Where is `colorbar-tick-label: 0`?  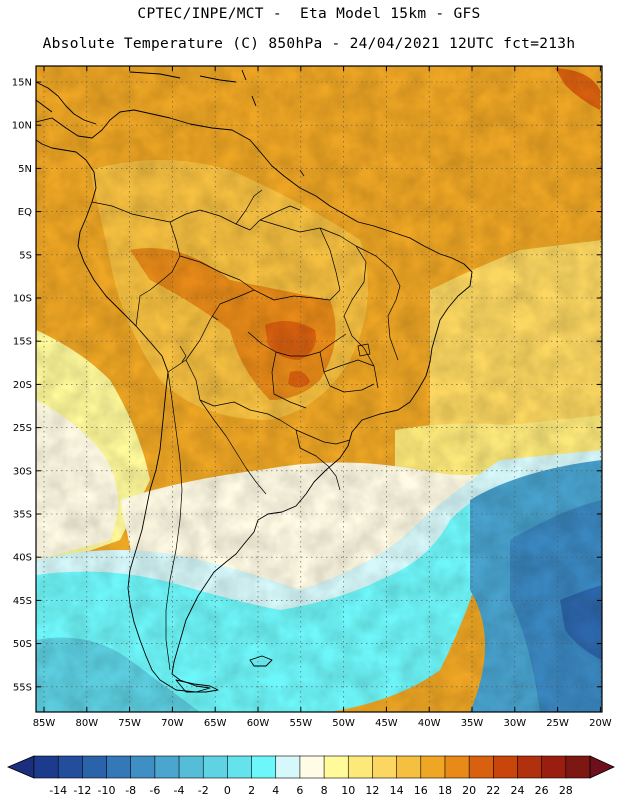 colorbar-tick-label: 0 is located at coordinates (227, 790).